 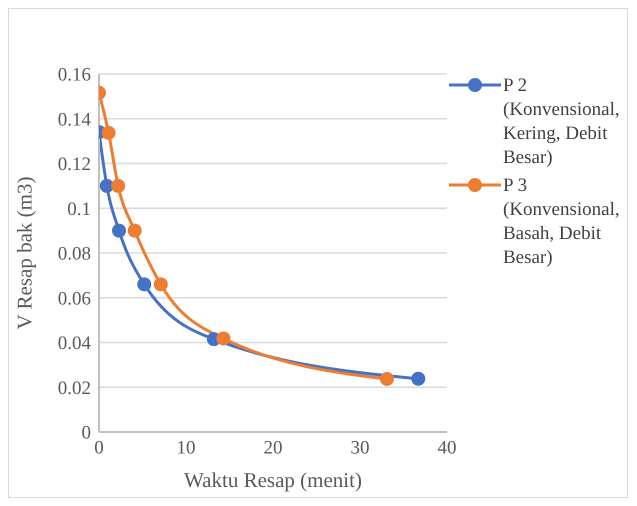 I want to click on y-tick-label: 0.14, so click(x=75, y=119).